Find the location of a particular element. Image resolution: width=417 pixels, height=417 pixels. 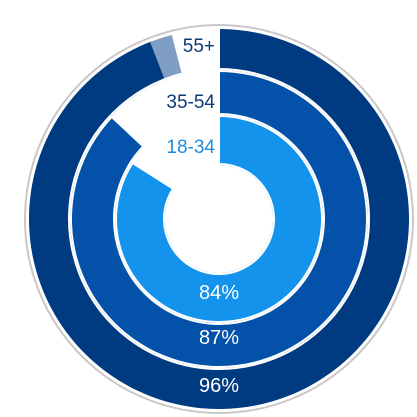

category-label-55+: 55+ is located at coordinates (199, 46).